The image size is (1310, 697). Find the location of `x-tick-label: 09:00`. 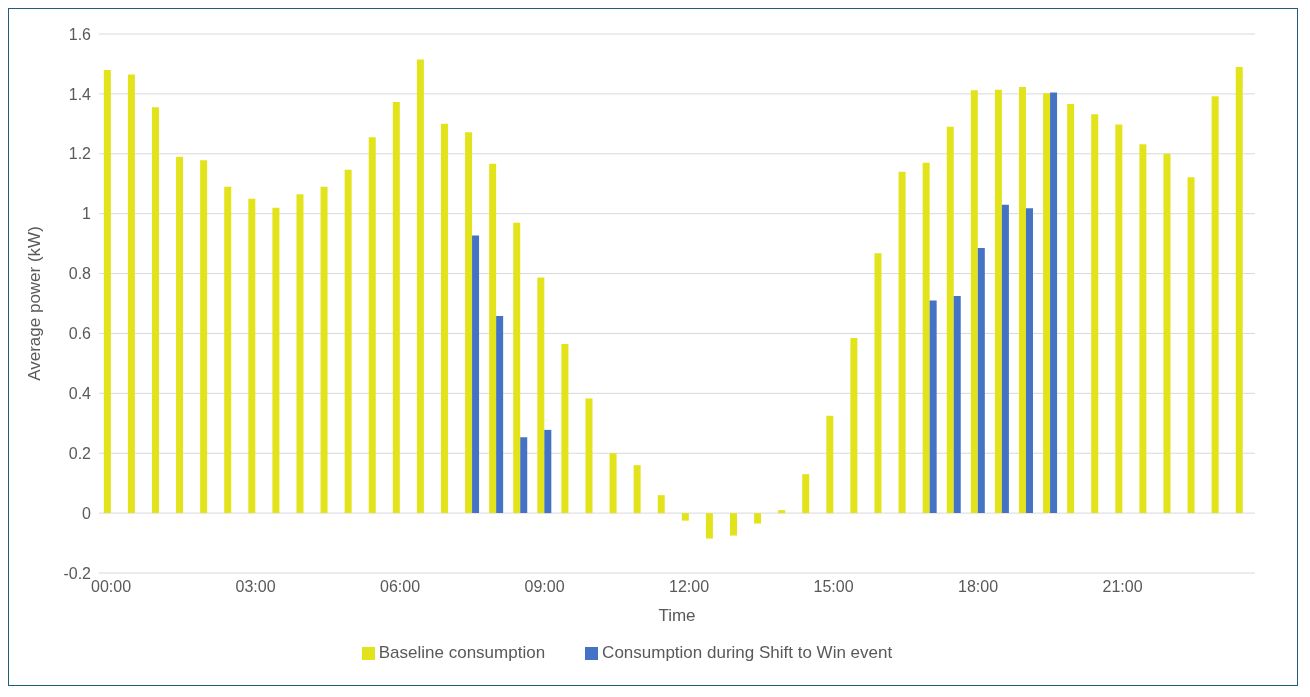

x-tick-label: 09:00 is located at coordinates (544, 587).